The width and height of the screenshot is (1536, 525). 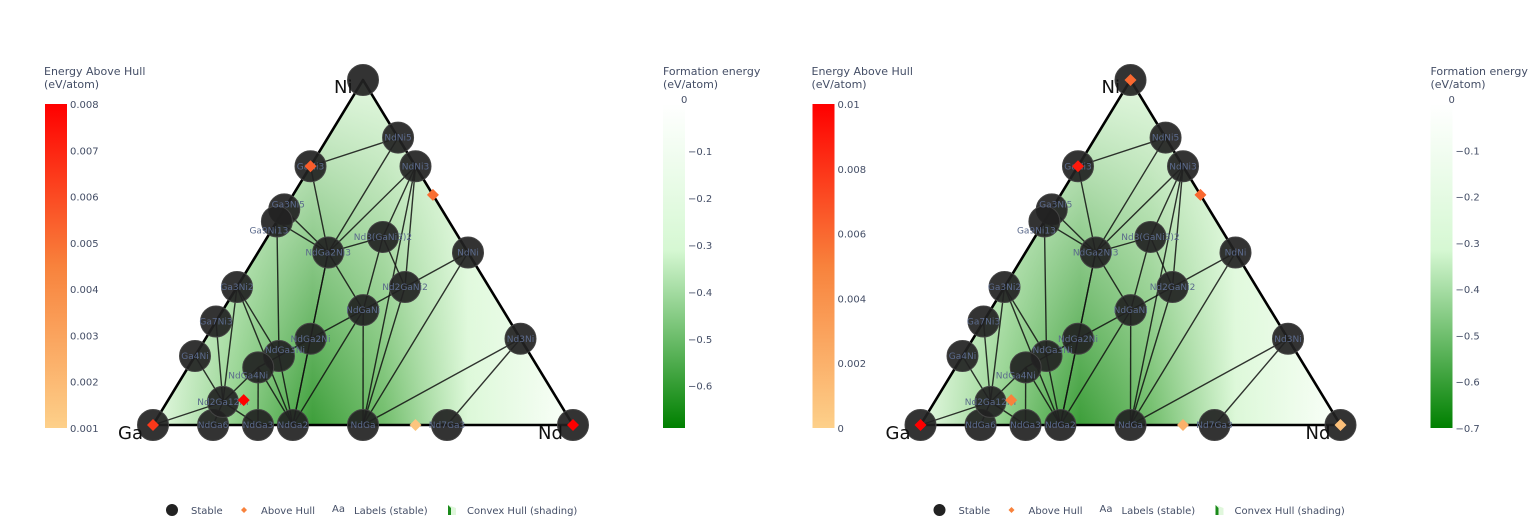 What do you see at coordinates (244, 510) in the screenshot?
I see `legend-above-hull-icon` at bounding box center [244, 510].